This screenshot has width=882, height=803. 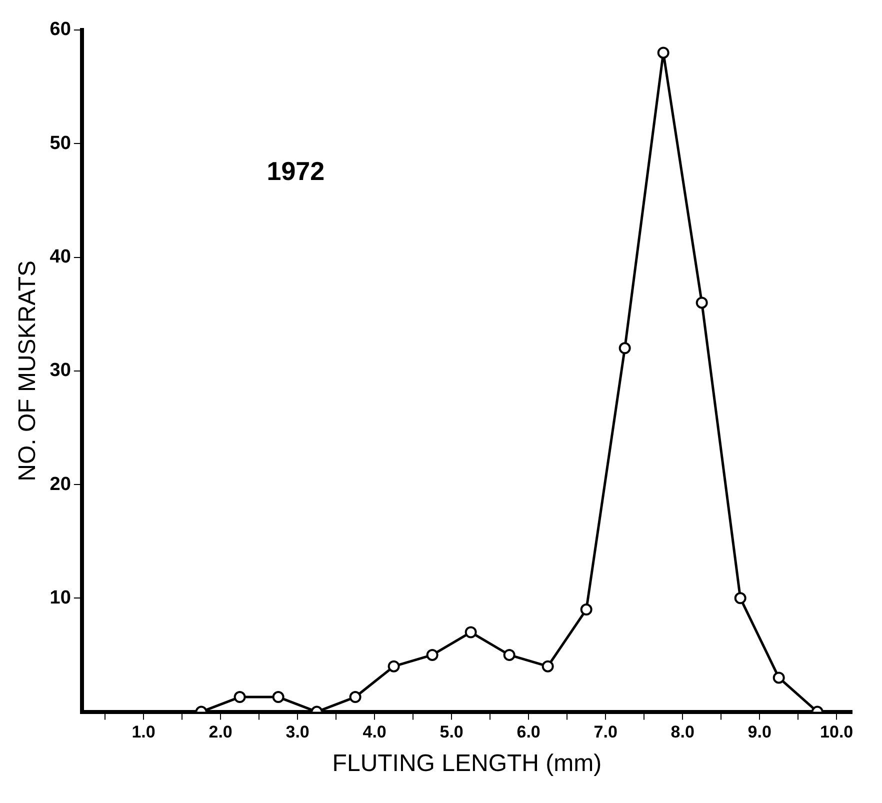 I want to click on y-tick-label: 40, so click(x=60, y=257).